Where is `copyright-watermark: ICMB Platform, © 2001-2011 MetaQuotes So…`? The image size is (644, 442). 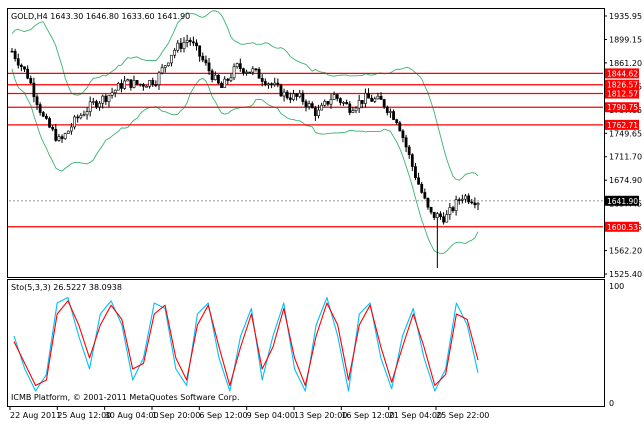
copyright-watermark: ICMB Platform, © 2001-2011 MetaQuotes So… is located at coordinates (125, 397).